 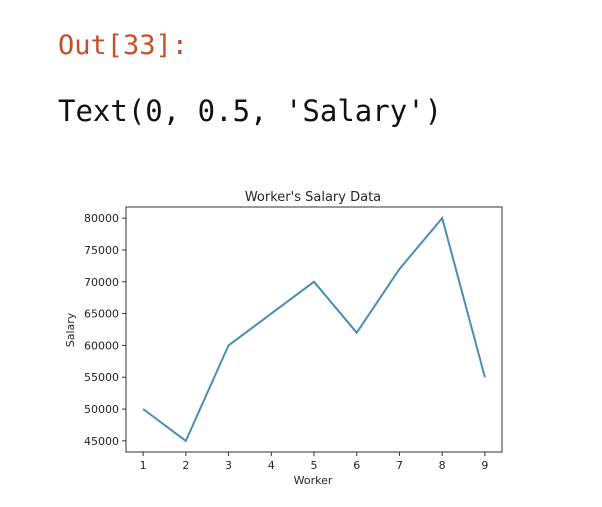 What do you see at coordinates (250, 111) in the screenshot?
I see `output-text: Text(0, 0.5, 'Salary')` at bounding box center [250, 111].